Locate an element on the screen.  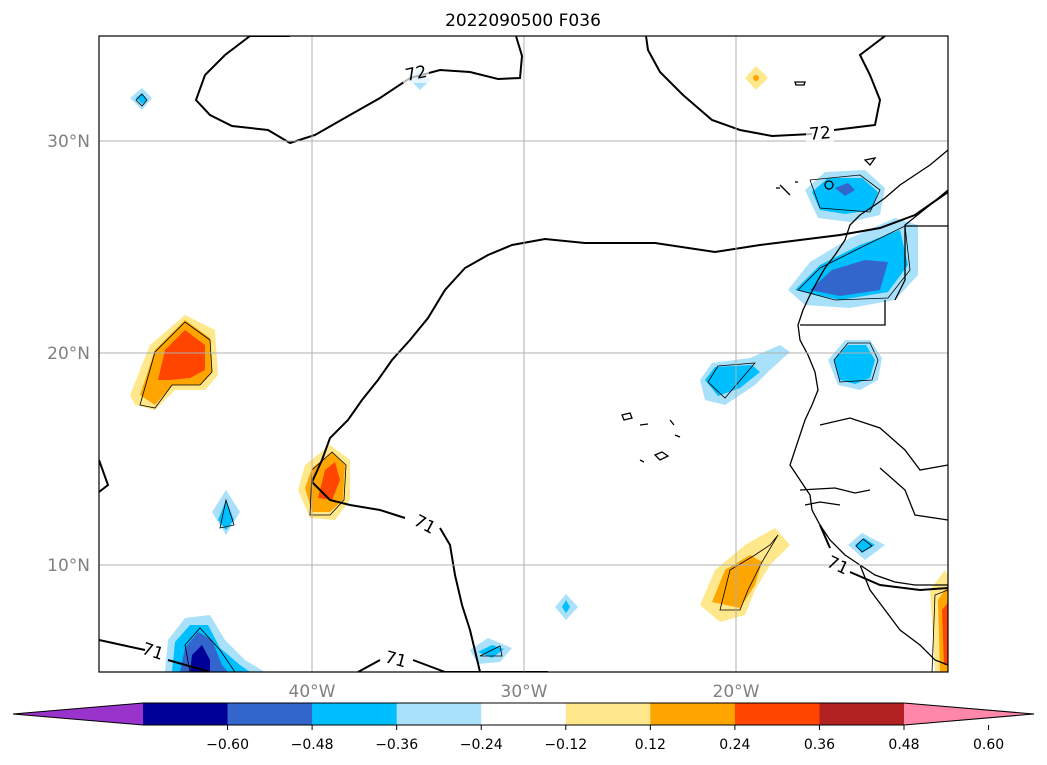
colorbar-tick-label: −0.48 is located at coordinates (312, 745).